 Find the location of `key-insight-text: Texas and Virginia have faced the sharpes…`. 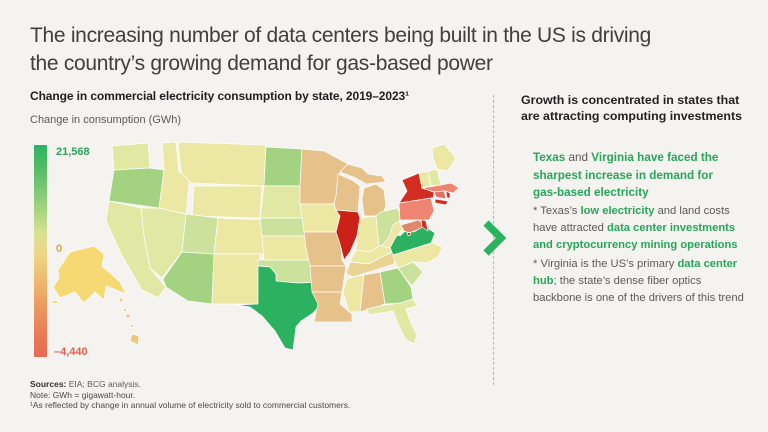

key-insight-text: Texas and Virginia have faced the sharpes… is located at coordinates (626, 175).